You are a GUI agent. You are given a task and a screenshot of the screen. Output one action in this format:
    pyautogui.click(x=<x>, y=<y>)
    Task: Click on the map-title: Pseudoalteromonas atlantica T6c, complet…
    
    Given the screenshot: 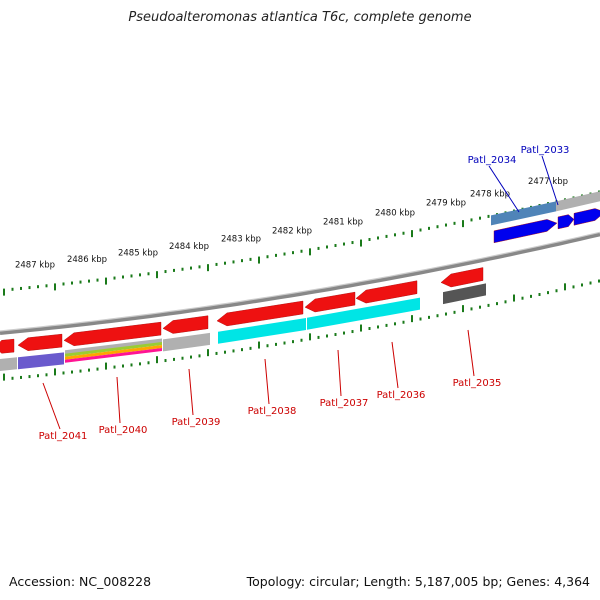 What is the action you would take?
    pyautogui.click(x=300, y=17)
    